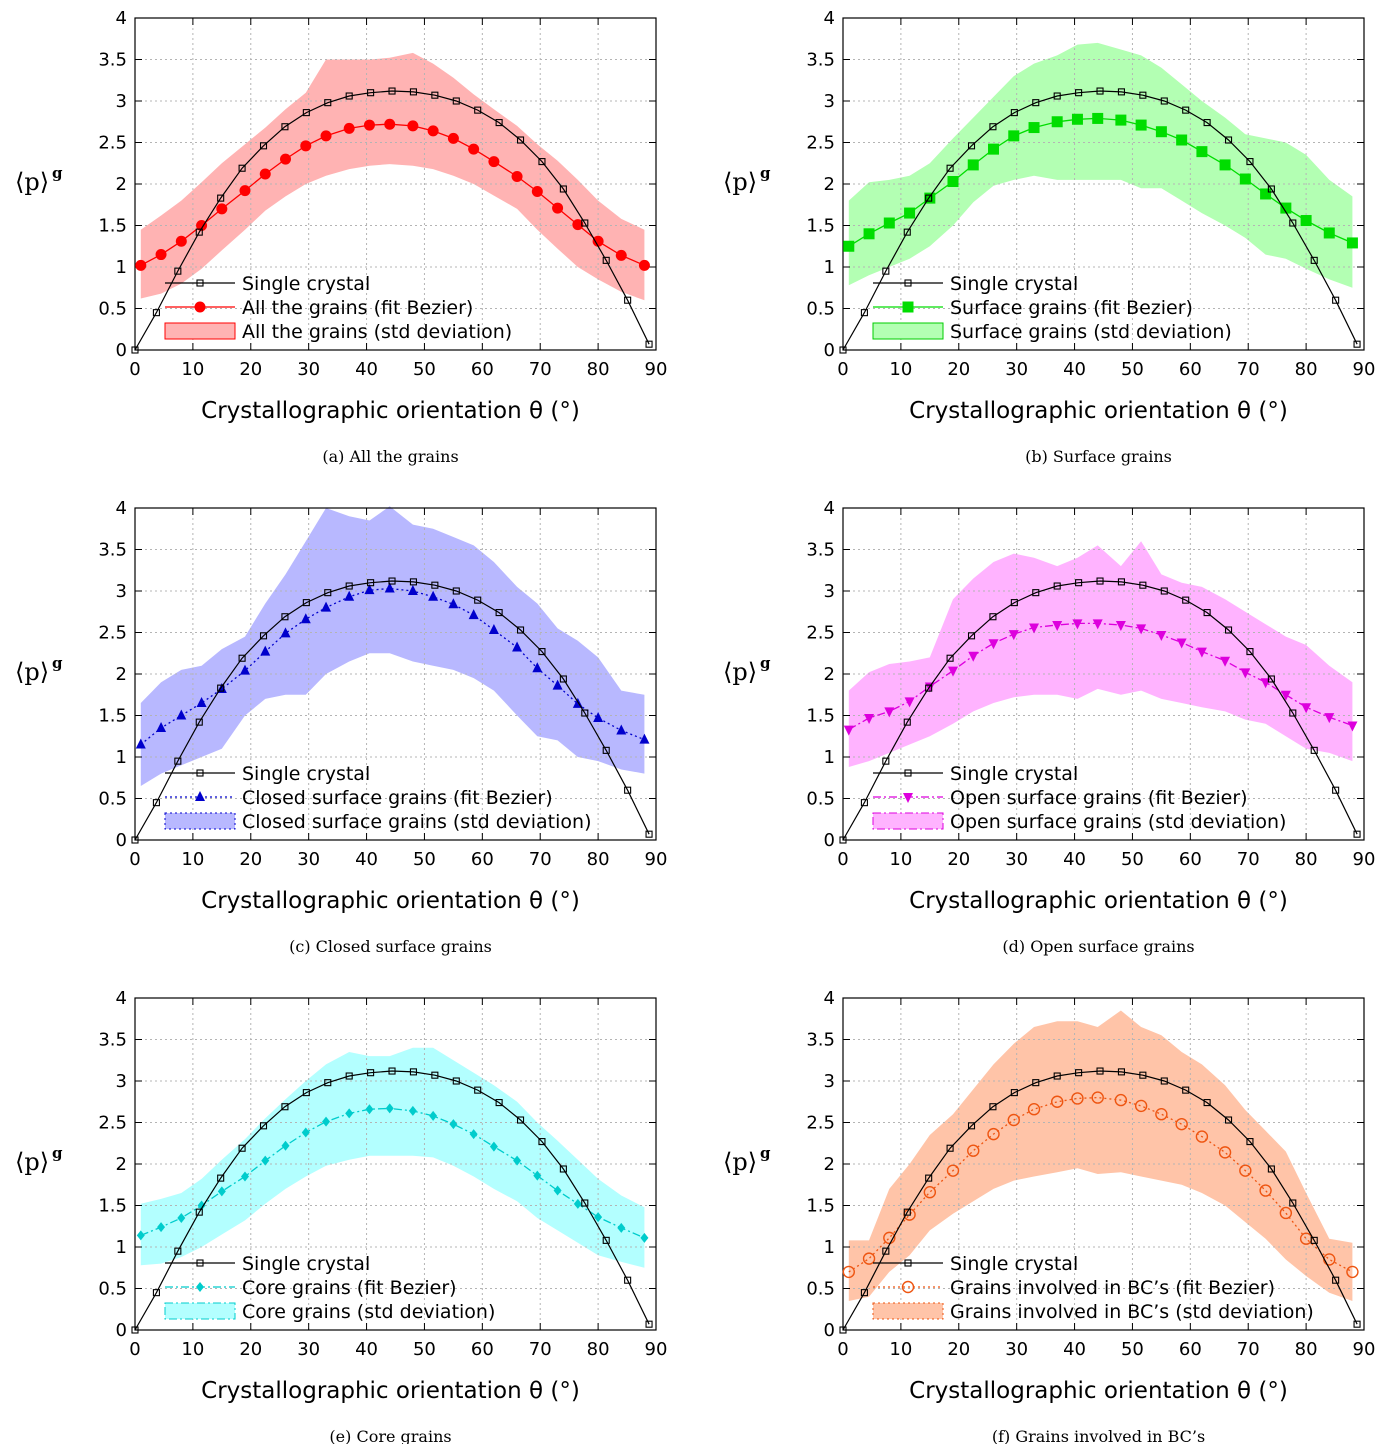  I want to click on legend-marker-fit, so click(200, 796).